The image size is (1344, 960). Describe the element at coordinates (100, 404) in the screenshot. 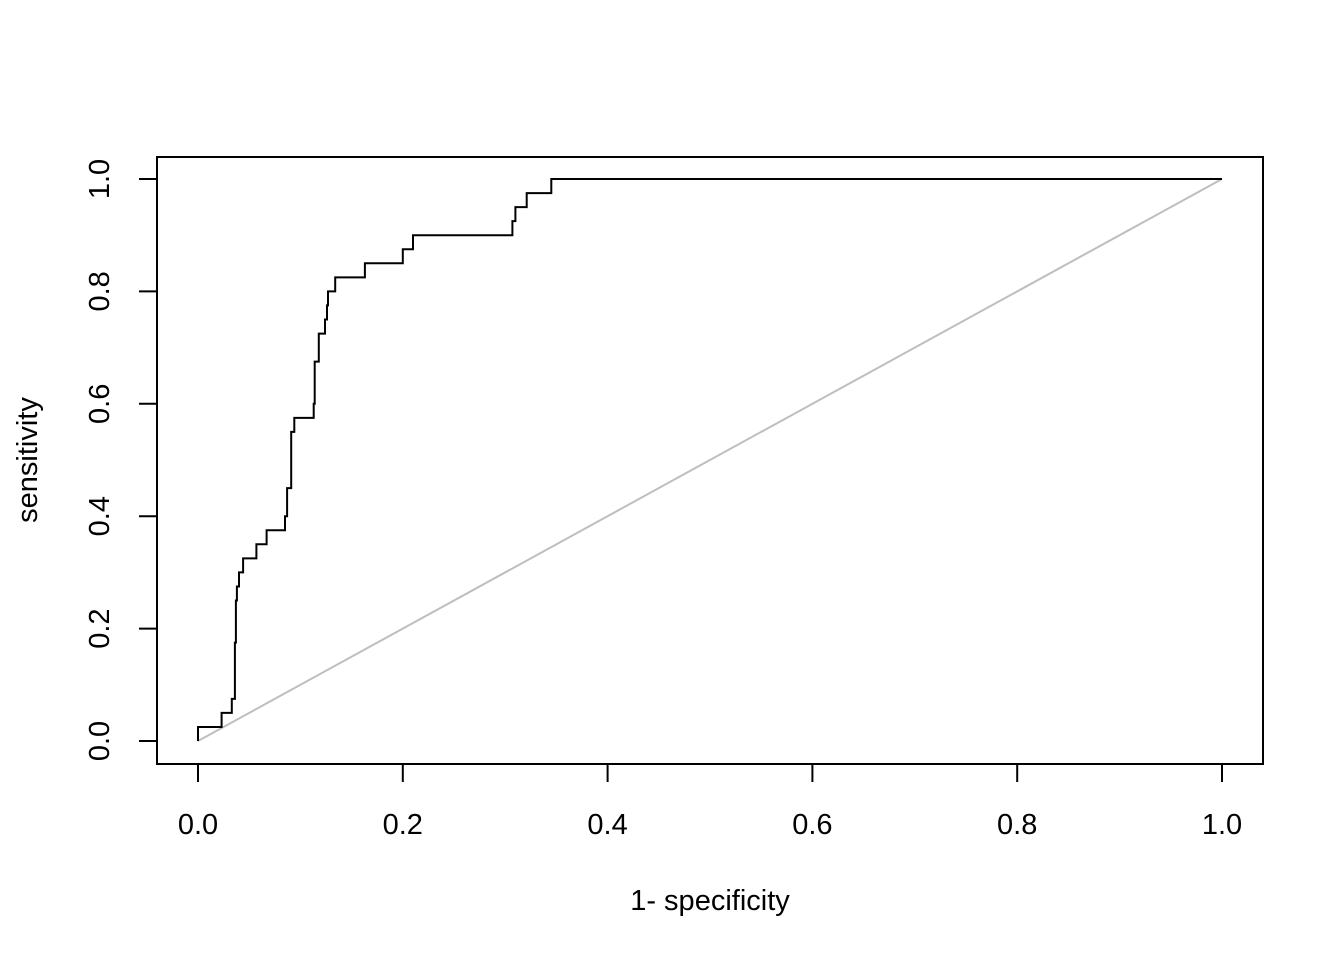

I see `y-tick-label: 0.6` at that location.